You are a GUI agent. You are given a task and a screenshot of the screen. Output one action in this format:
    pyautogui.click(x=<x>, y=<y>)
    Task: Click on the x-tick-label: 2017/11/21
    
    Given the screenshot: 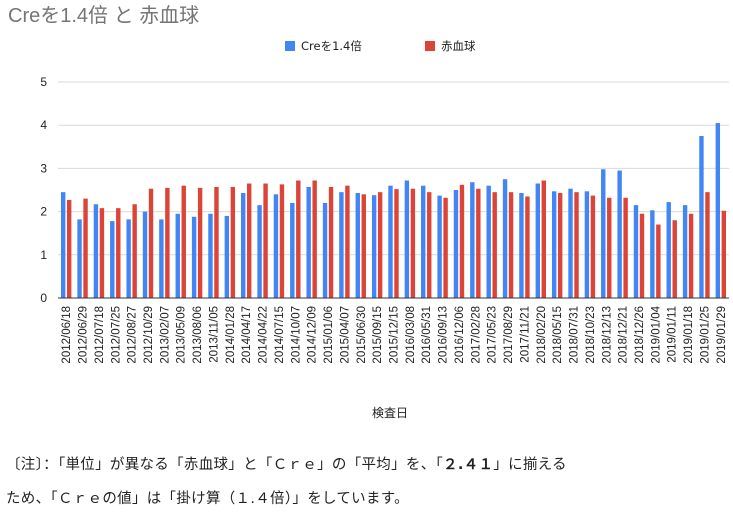 What is the action you would take?
    pyautogui.click(x=525, y=334)
    